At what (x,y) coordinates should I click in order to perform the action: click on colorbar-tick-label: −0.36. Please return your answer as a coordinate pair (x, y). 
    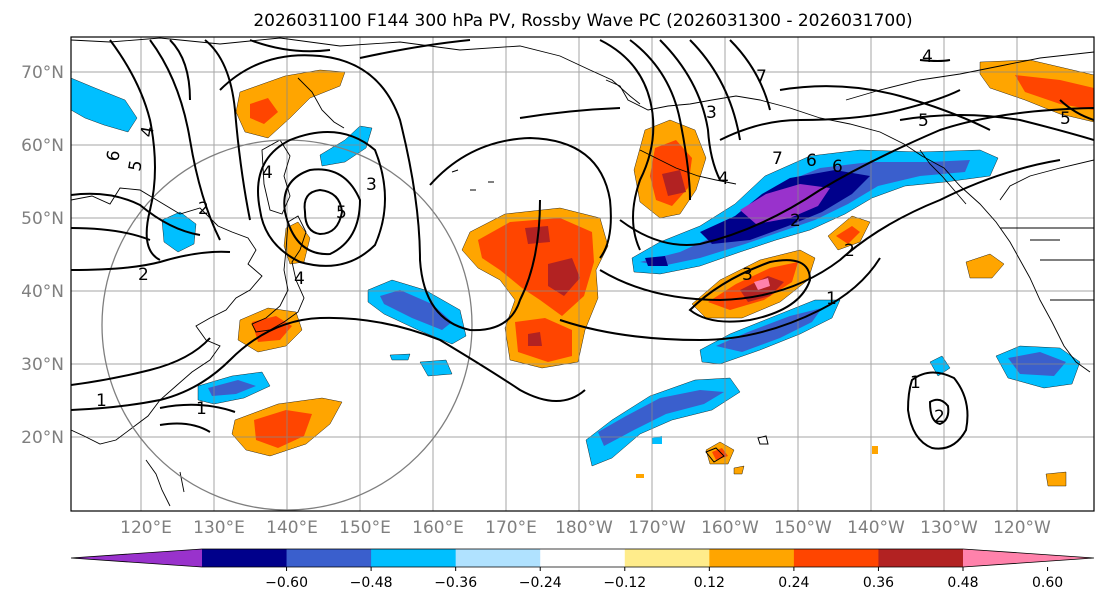
    Looking at the image, I should click on (455, 583).